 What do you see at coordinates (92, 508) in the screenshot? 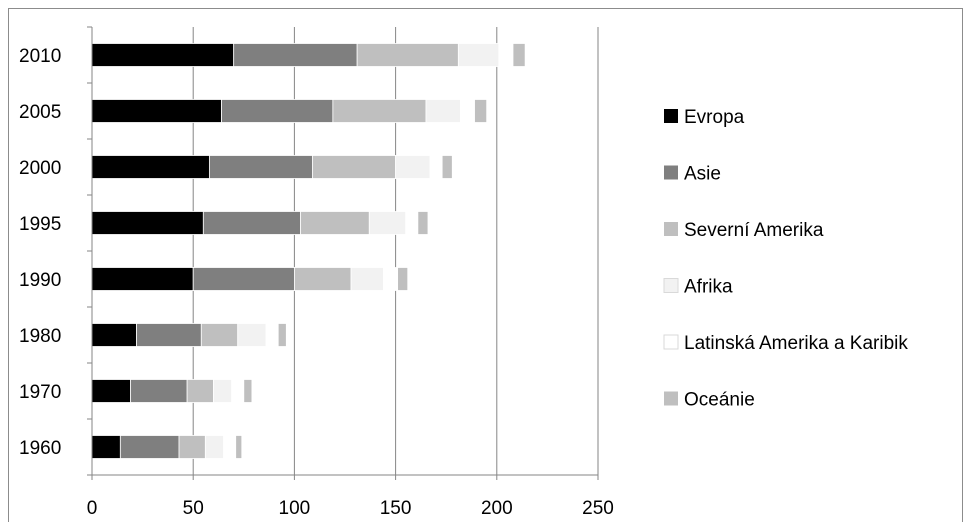
I see `x-tick-label: 0` at bounding box center [92, 508].